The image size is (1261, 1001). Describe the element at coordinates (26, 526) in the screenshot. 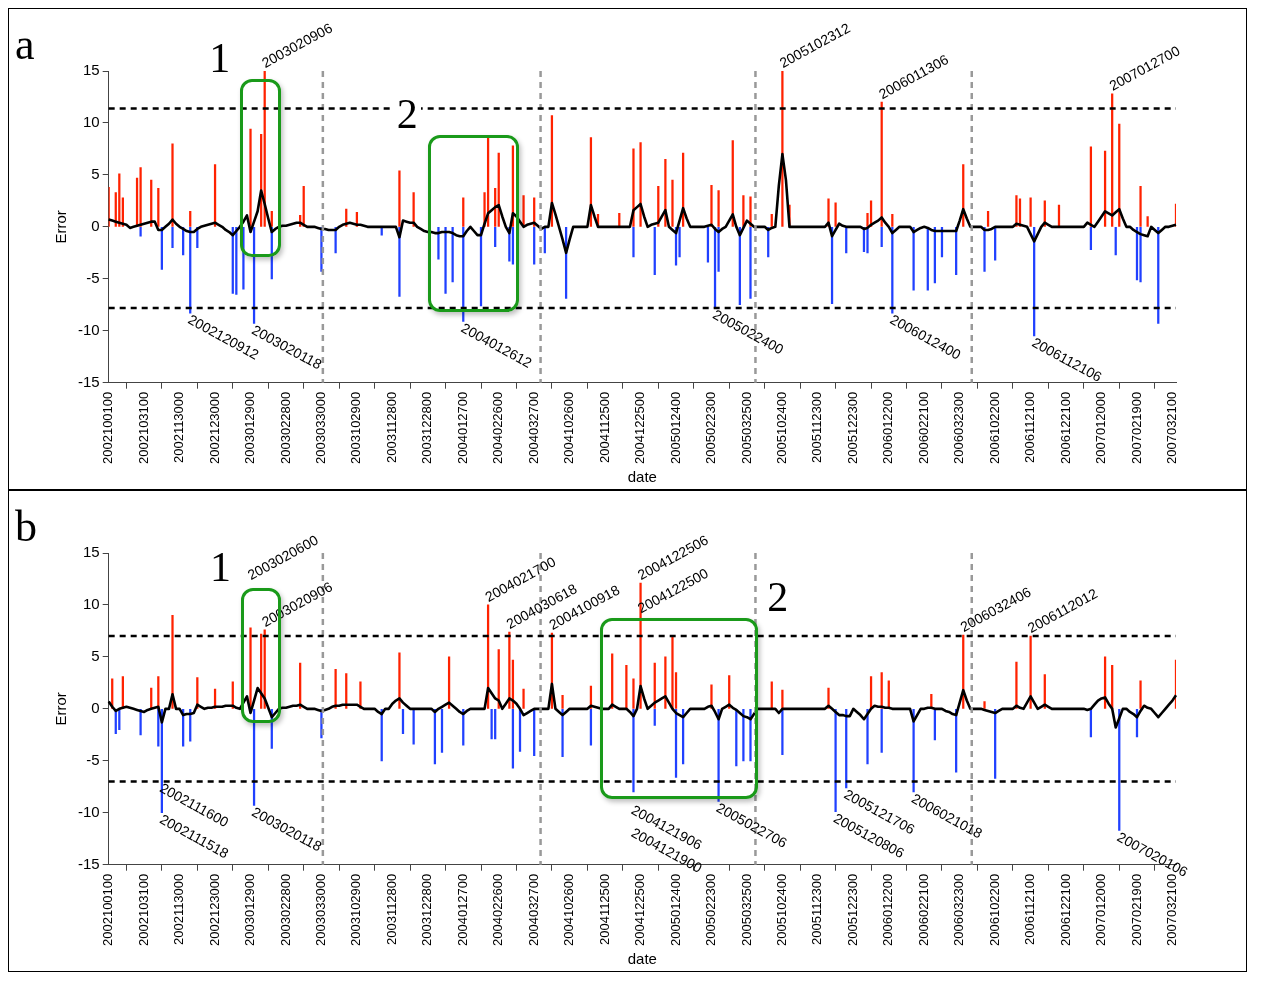

I see `text: b` at that location.